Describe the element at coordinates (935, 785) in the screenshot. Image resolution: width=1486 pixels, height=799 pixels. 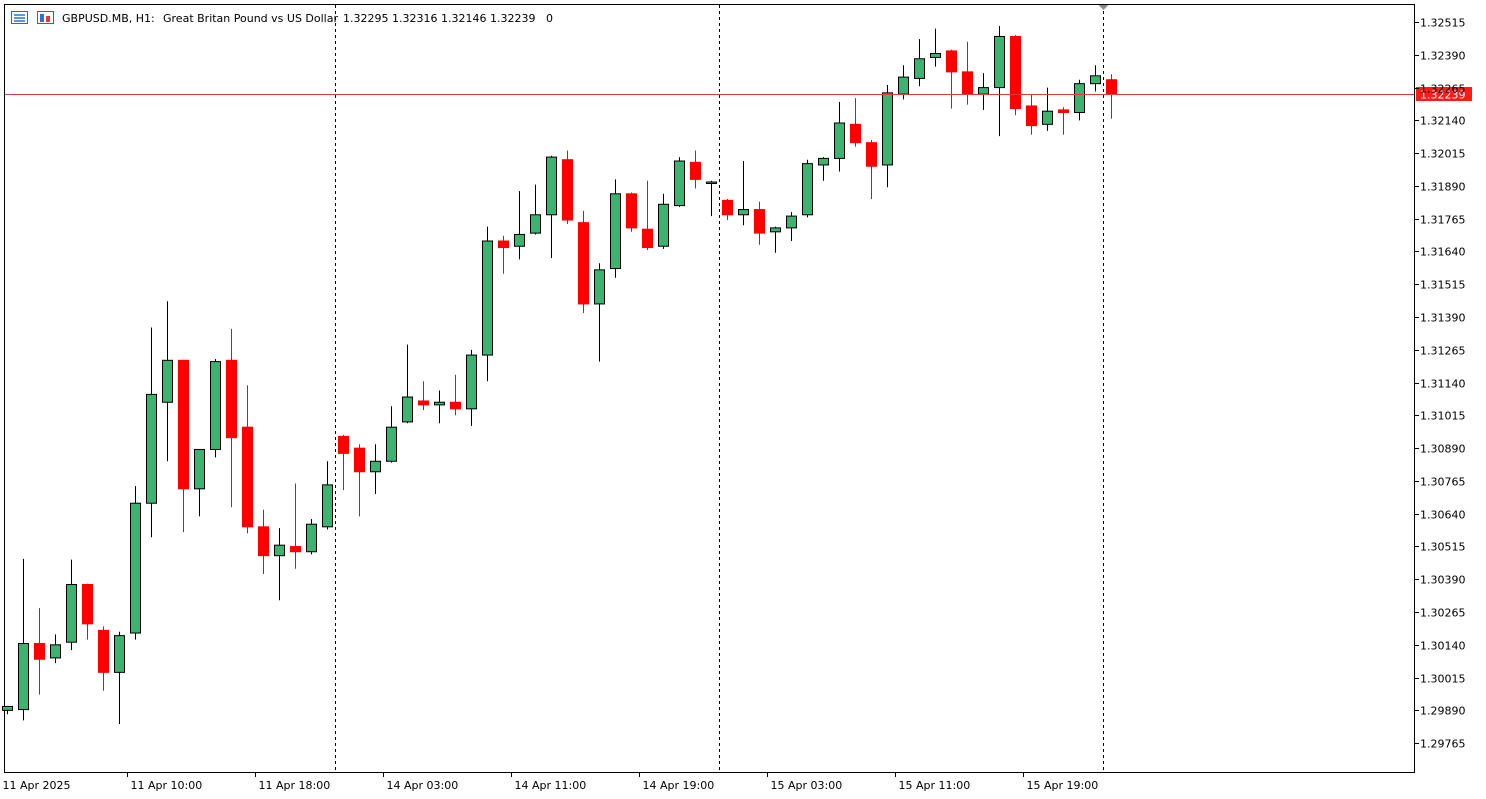
I see `x-tick-label: 15 Apr 11:00` at that location.